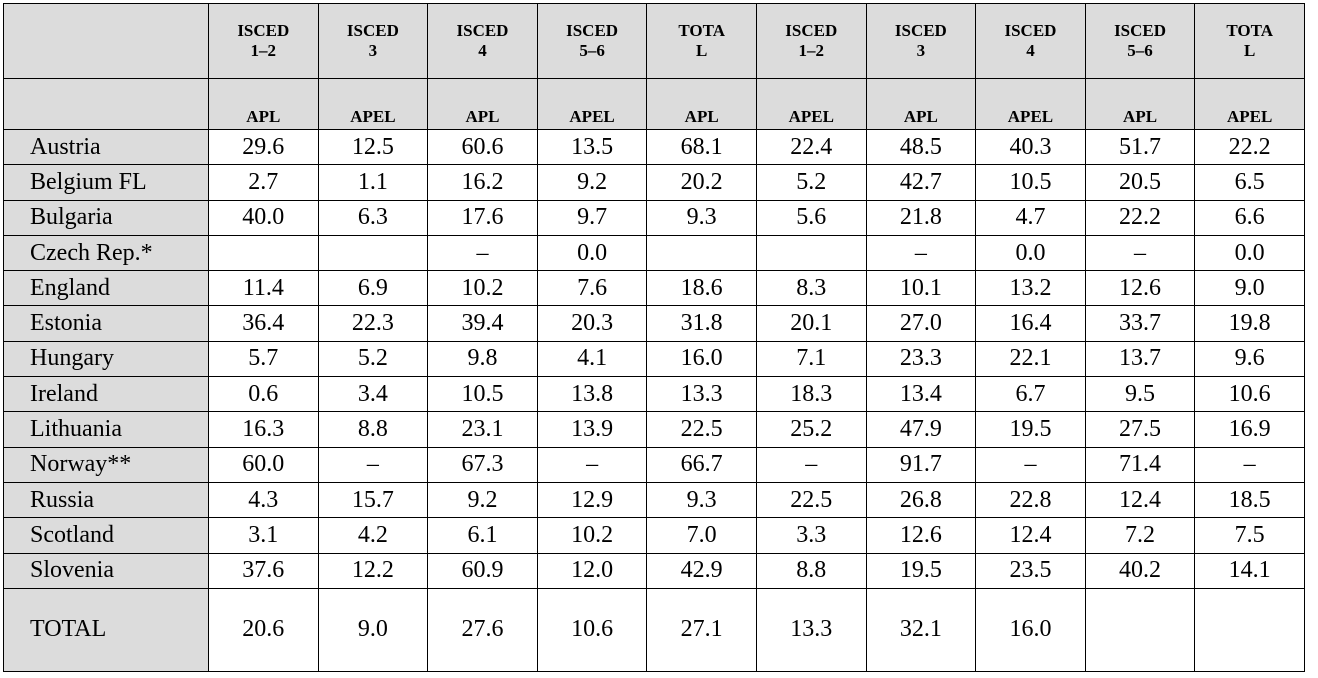  What do you see at coordinates (263, 217) in the screenshot?
I see `data-cell: 40.0` at bounding box center [263, 217].